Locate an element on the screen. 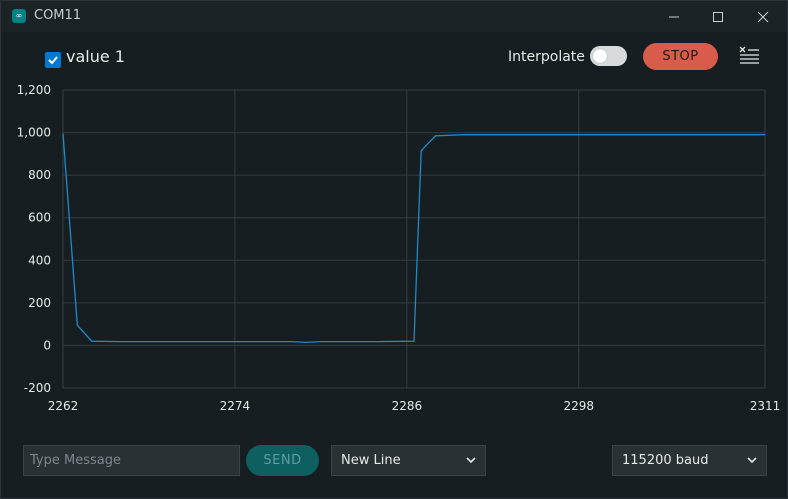  checkmark-icon is located at coordinates (53, 60).